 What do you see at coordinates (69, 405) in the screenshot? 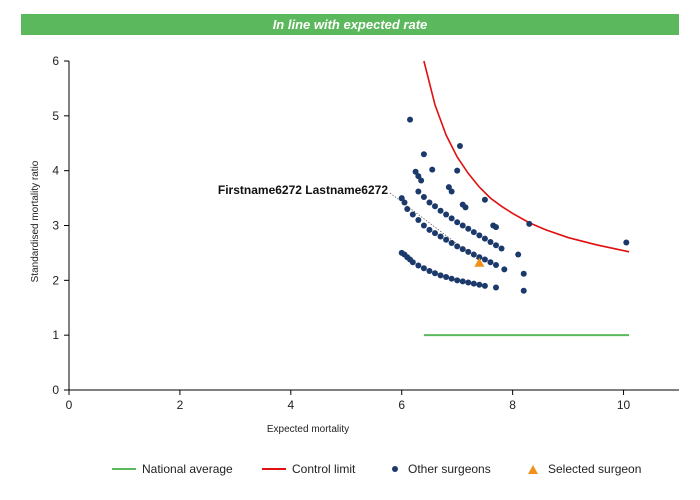
I see `x-tick-label: 0` at bounding box center [69, 405].